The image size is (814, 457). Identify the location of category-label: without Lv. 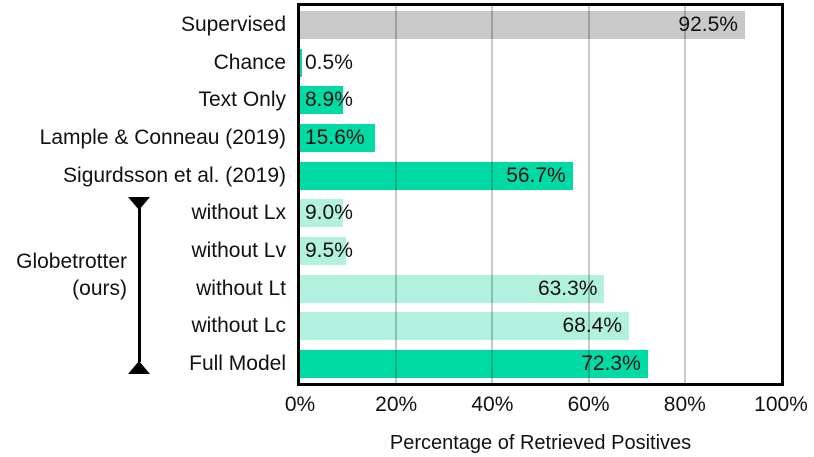
(238, 251).